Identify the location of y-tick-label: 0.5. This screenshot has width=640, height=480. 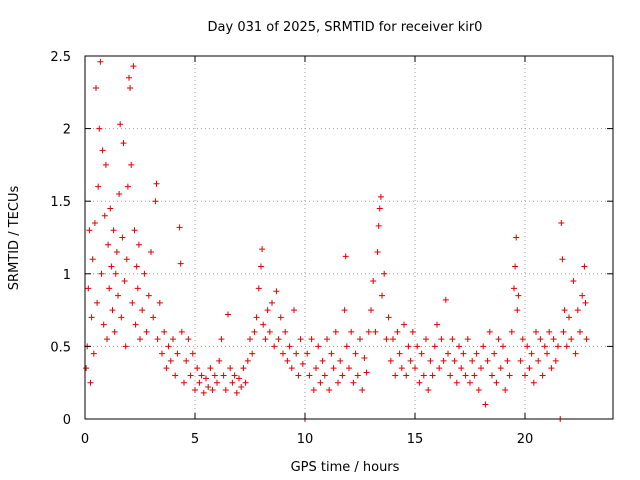
(60, 347).